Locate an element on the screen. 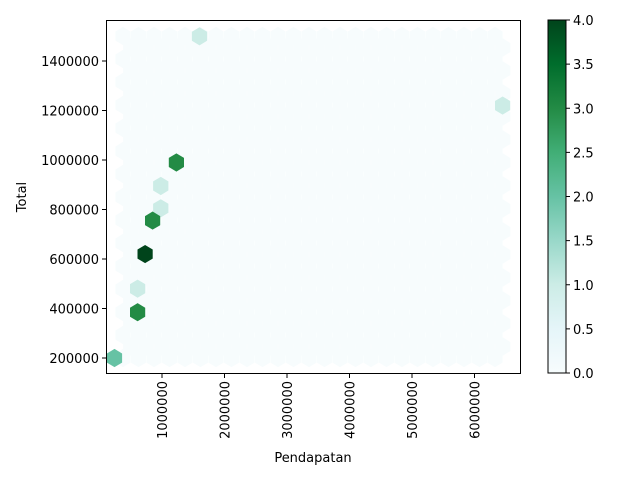 The image size is (640, 480). colorbar-tick-label: 0.0 is located at coordinates (583, 374).